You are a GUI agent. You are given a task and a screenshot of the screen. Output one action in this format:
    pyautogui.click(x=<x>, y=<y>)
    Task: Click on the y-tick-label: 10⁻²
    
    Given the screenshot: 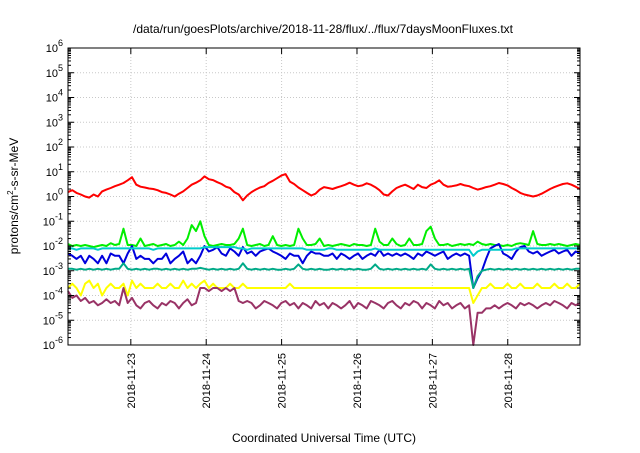 What is the action you would take?
    pyautogui.click(x=53, y=244)
    